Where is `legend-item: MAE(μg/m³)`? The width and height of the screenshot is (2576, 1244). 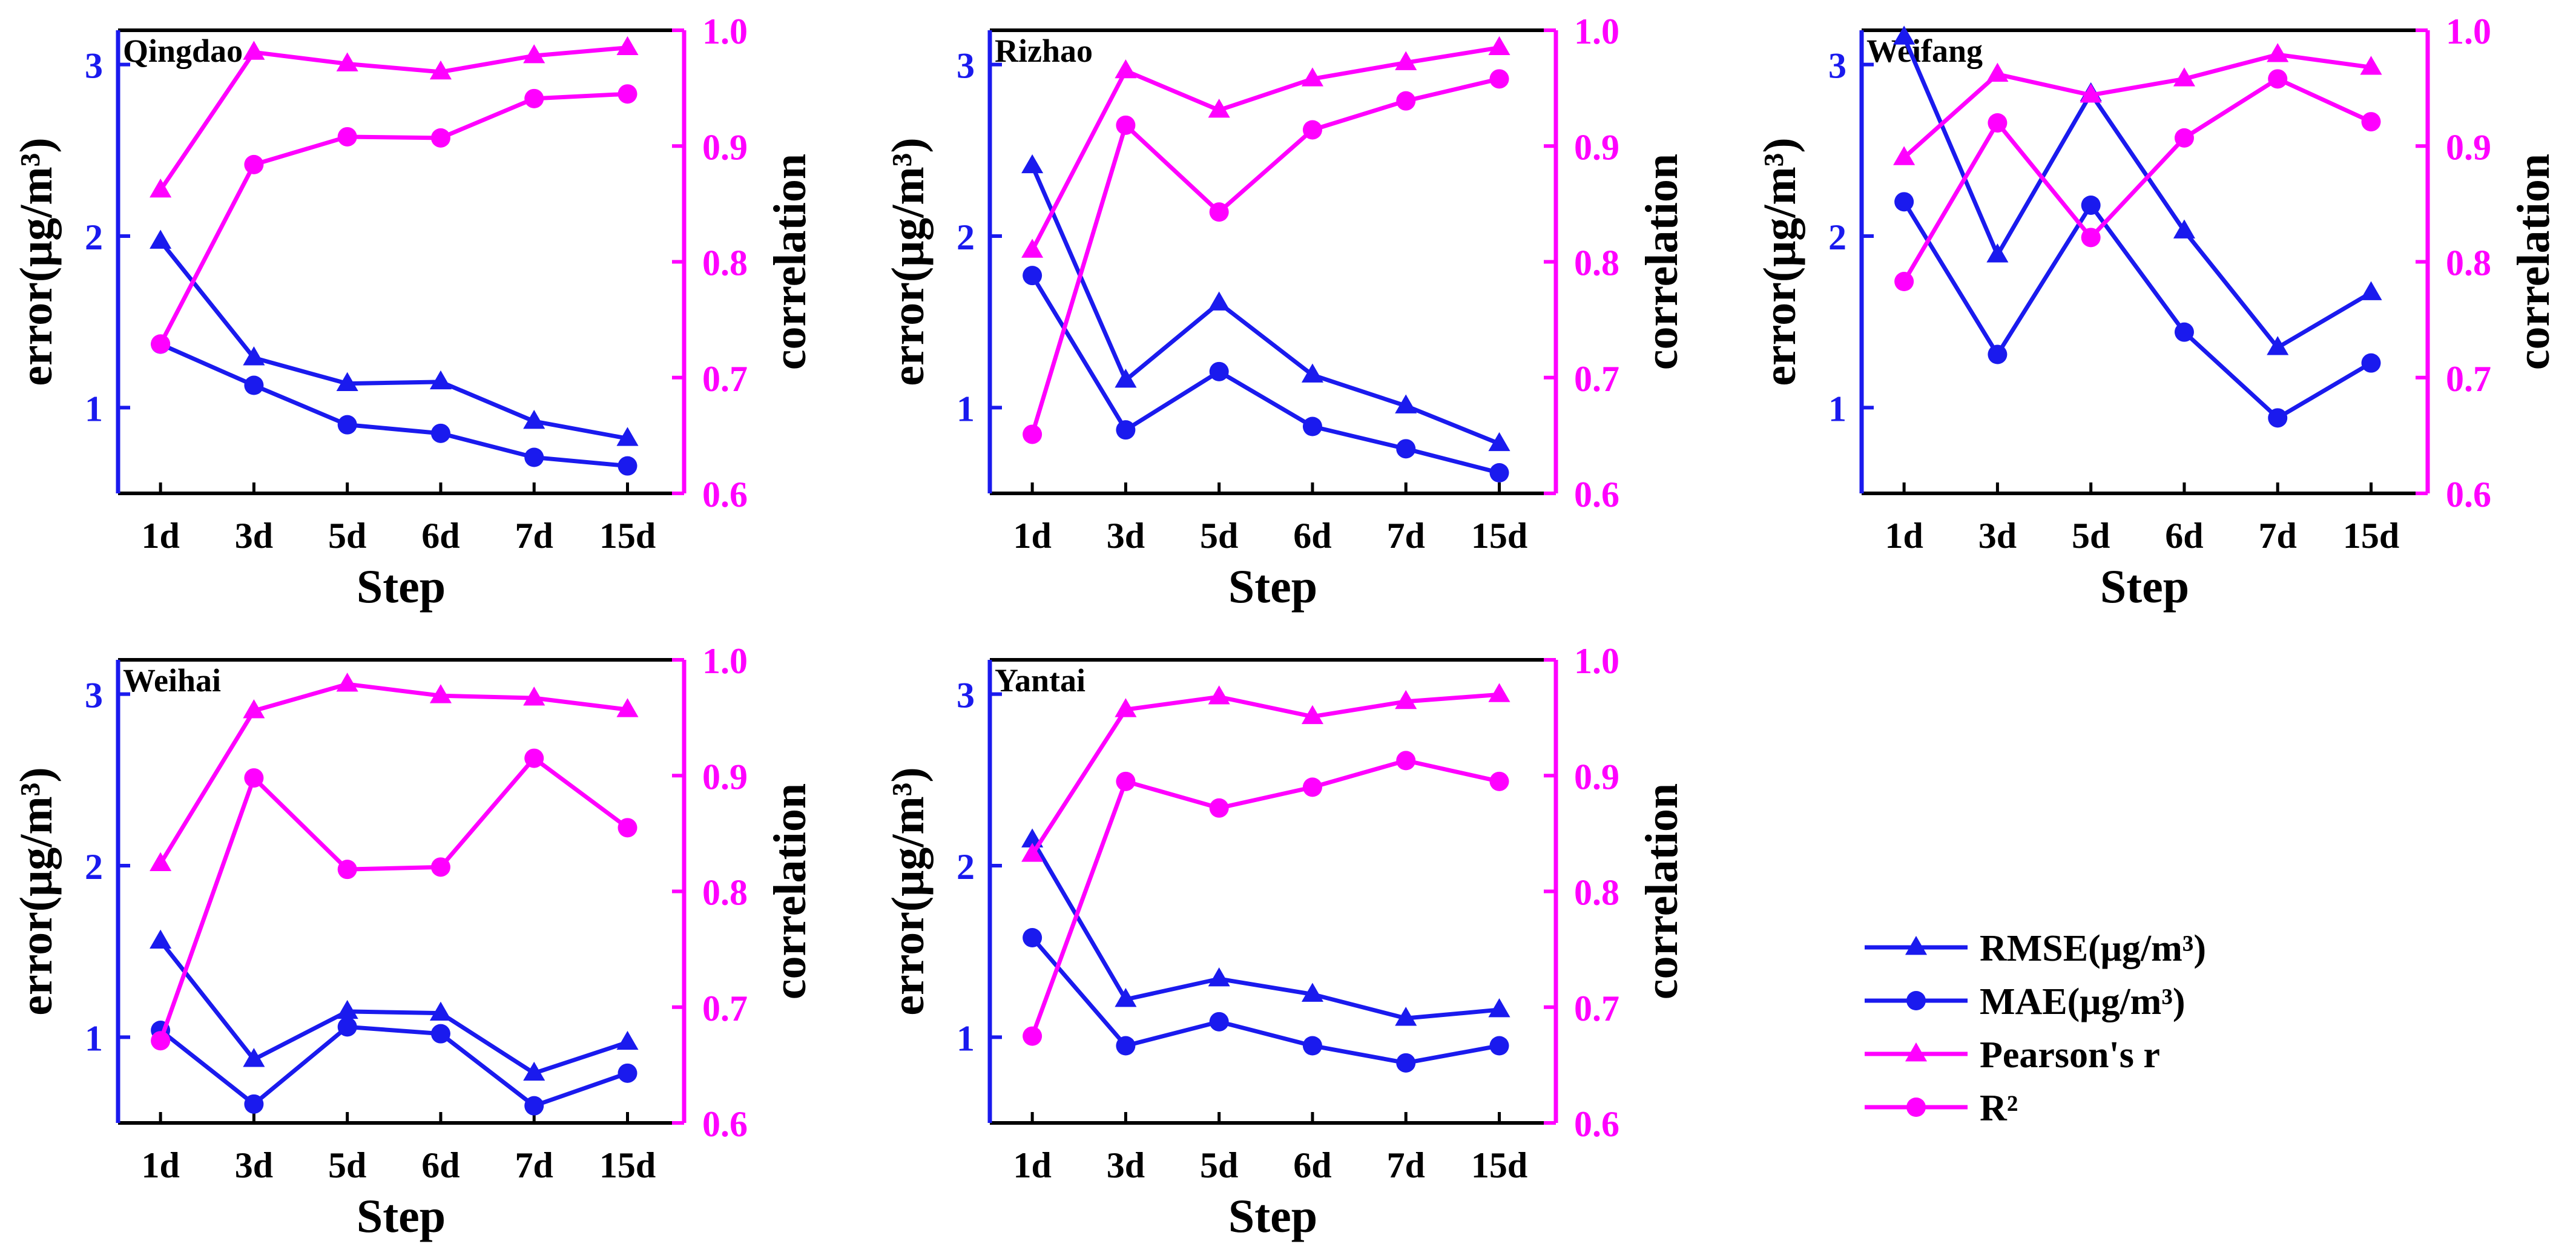
legend-item: MAE(μg/m³) is located at coordinates (2025, 1001).